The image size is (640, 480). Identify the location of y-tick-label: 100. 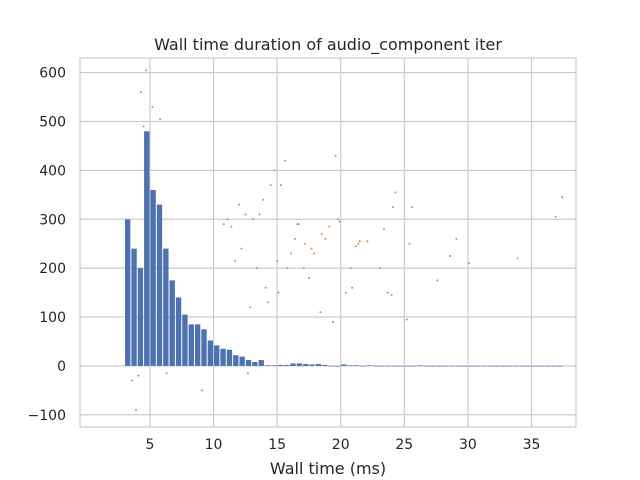
(52, 318).